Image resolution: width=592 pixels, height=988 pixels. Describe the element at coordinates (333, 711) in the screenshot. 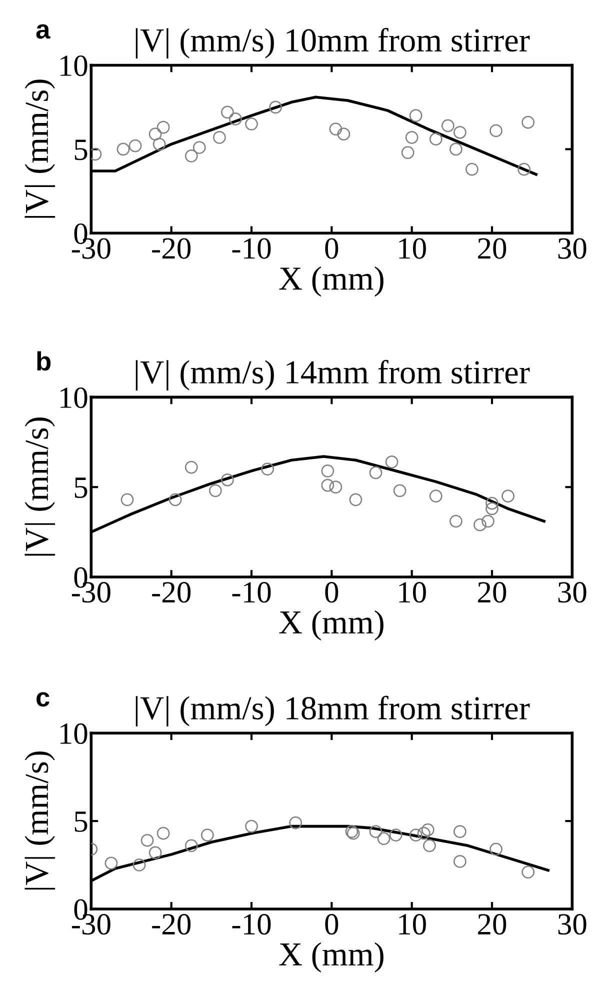

I see `chart-title: |V| (mm/s) 18mm from stirrer` at that location.